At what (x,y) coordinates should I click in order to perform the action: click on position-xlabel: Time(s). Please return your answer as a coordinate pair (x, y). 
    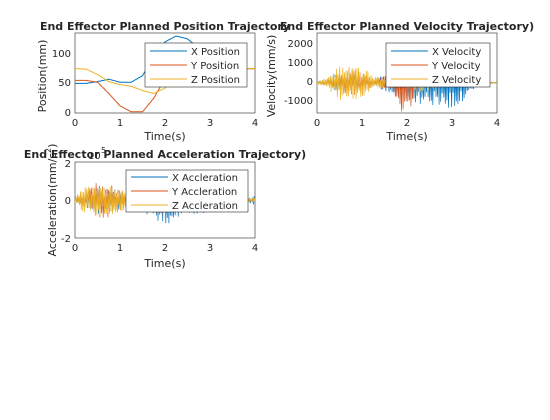
    Looking at the image, I should click on (164, 136).